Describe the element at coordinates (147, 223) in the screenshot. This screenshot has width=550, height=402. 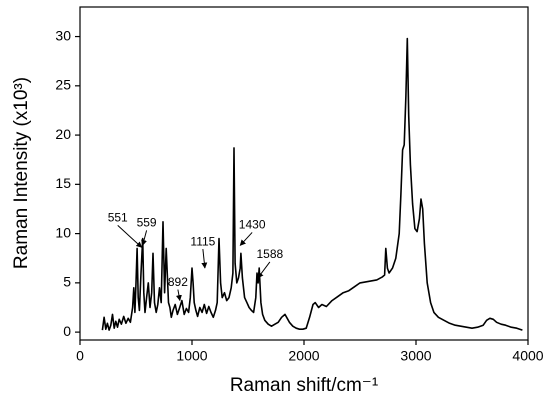
I see `annotation-label: 559` at that location.